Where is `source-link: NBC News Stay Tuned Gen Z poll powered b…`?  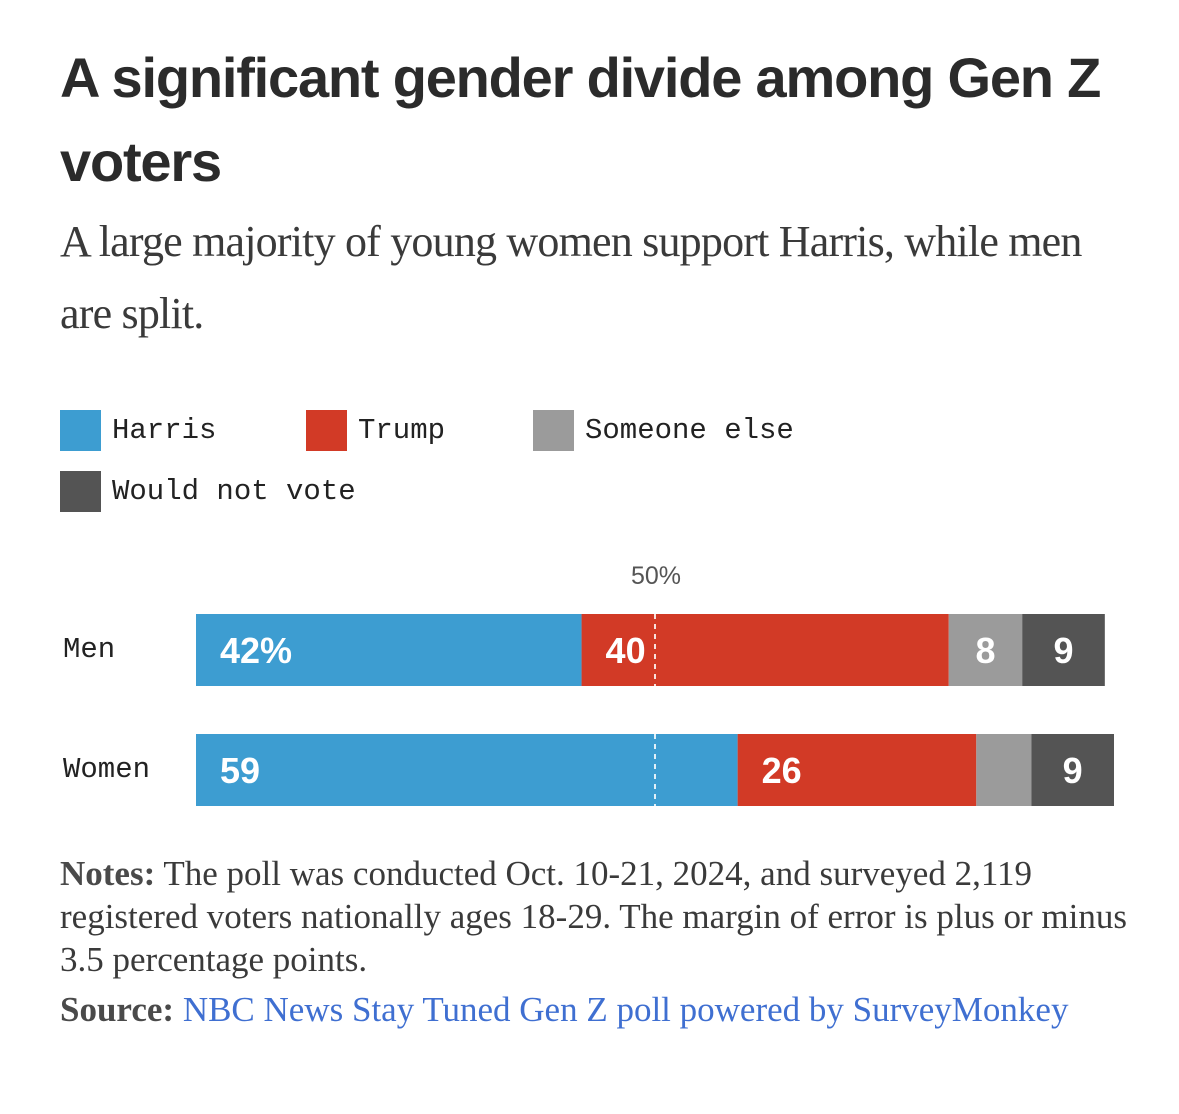 source-link: NBC News Stay Tuned Gen Z poll powered b… is located at coordinates (625, 1009).